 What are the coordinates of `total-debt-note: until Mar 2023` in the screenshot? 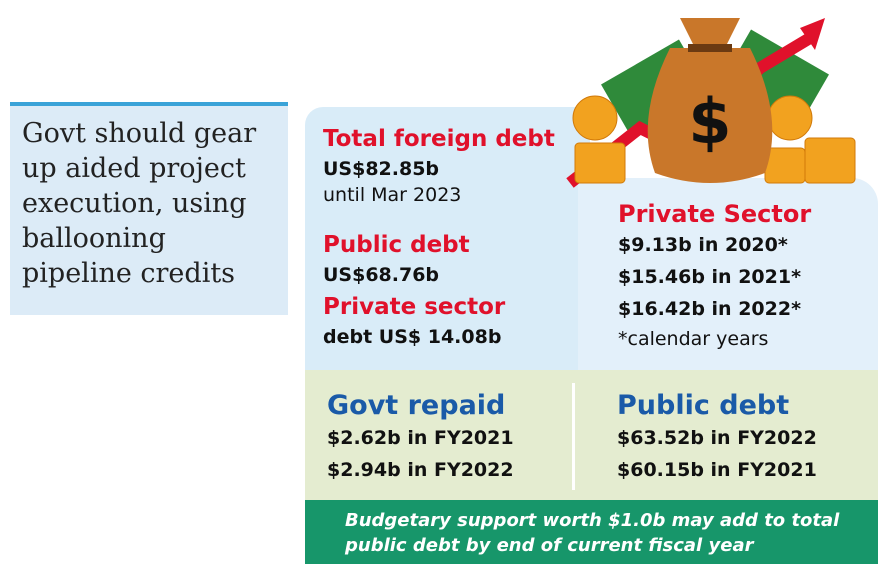 It's located at (392, 195).